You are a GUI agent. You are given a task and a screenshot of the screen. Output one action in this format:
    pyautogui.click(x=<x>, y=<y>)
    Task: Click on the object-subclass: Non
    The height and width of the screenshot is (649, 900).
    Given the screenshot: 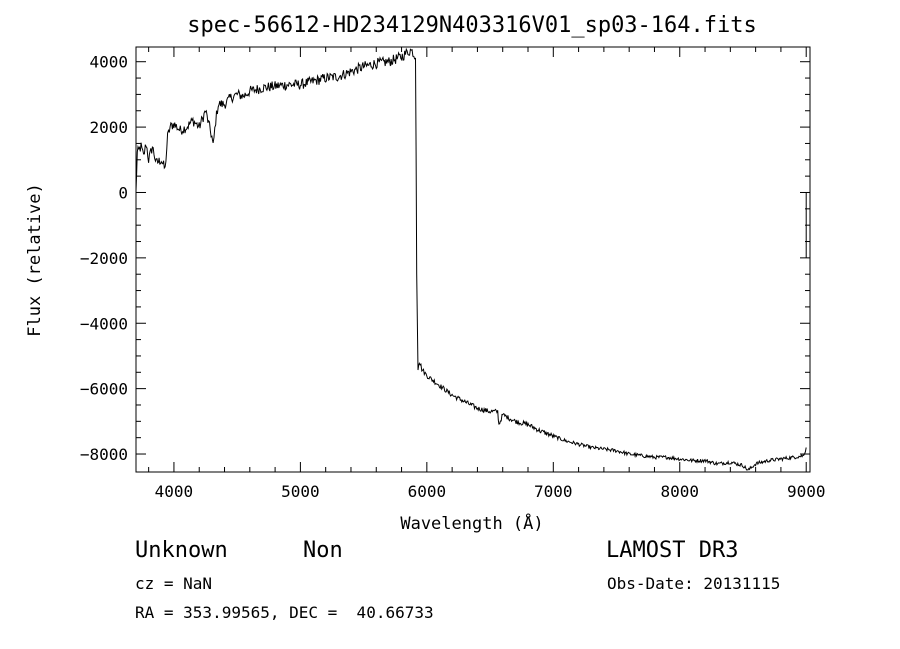 What is the action you would take?
    pyautogui.click(x=323, y=550)
    